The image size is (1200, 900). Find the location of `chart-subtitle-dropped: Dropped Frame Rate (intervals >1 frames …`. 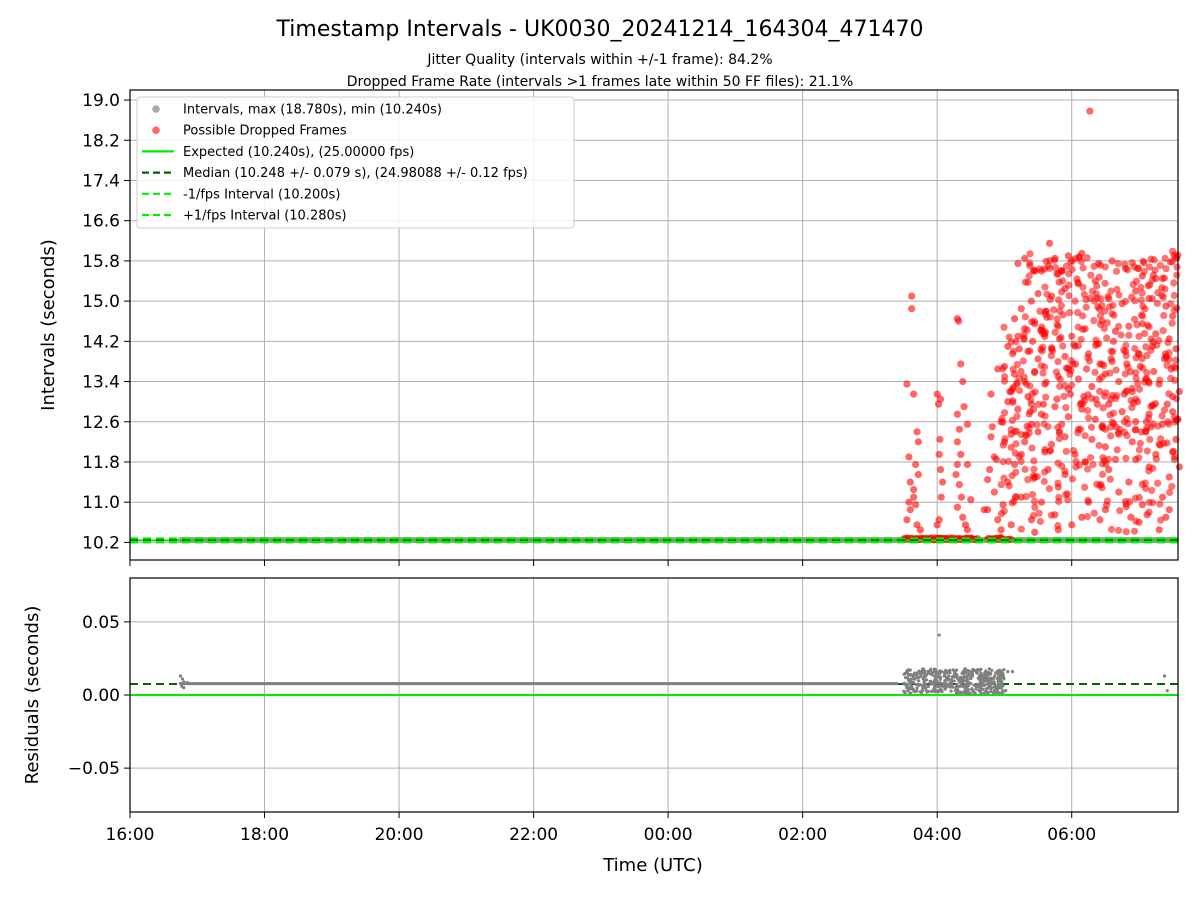

chart-subtitle-dropped: Dropped Frame Rate (intervals >1 frames … is located at coordinates (600, 82).